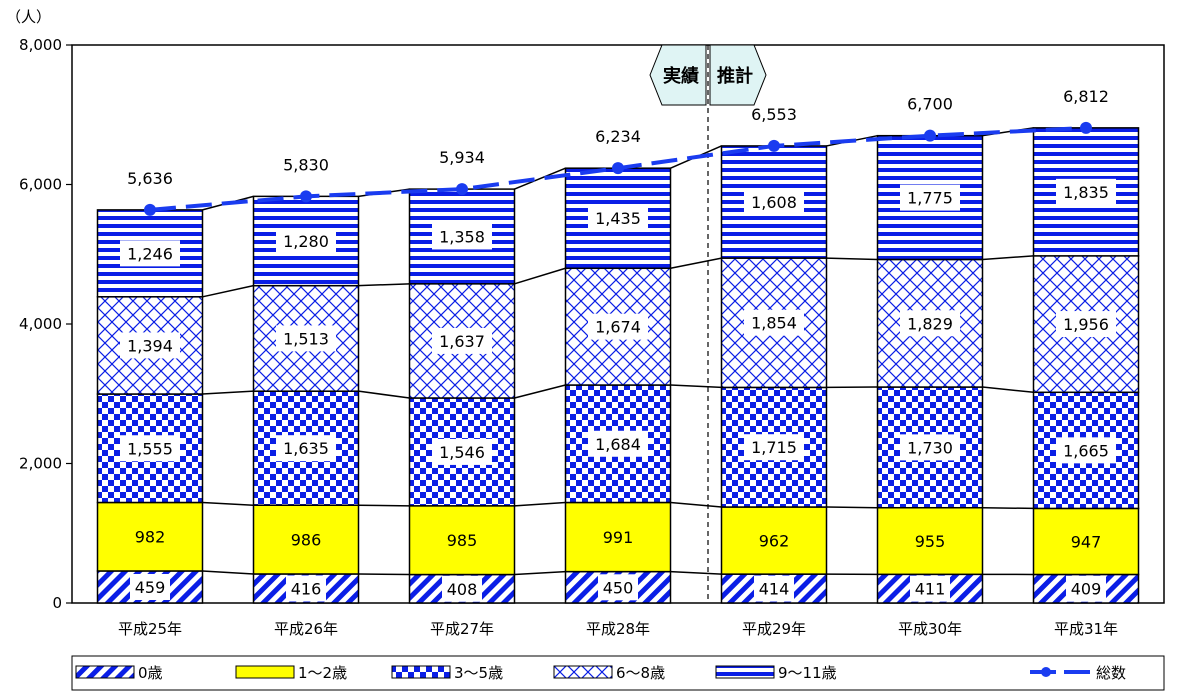 The width and height of the screenshot is (1178, 693). Describe the element at coordinates (40, 45) in the screenshot. I see `y-tick-label: 8,000` at that location.